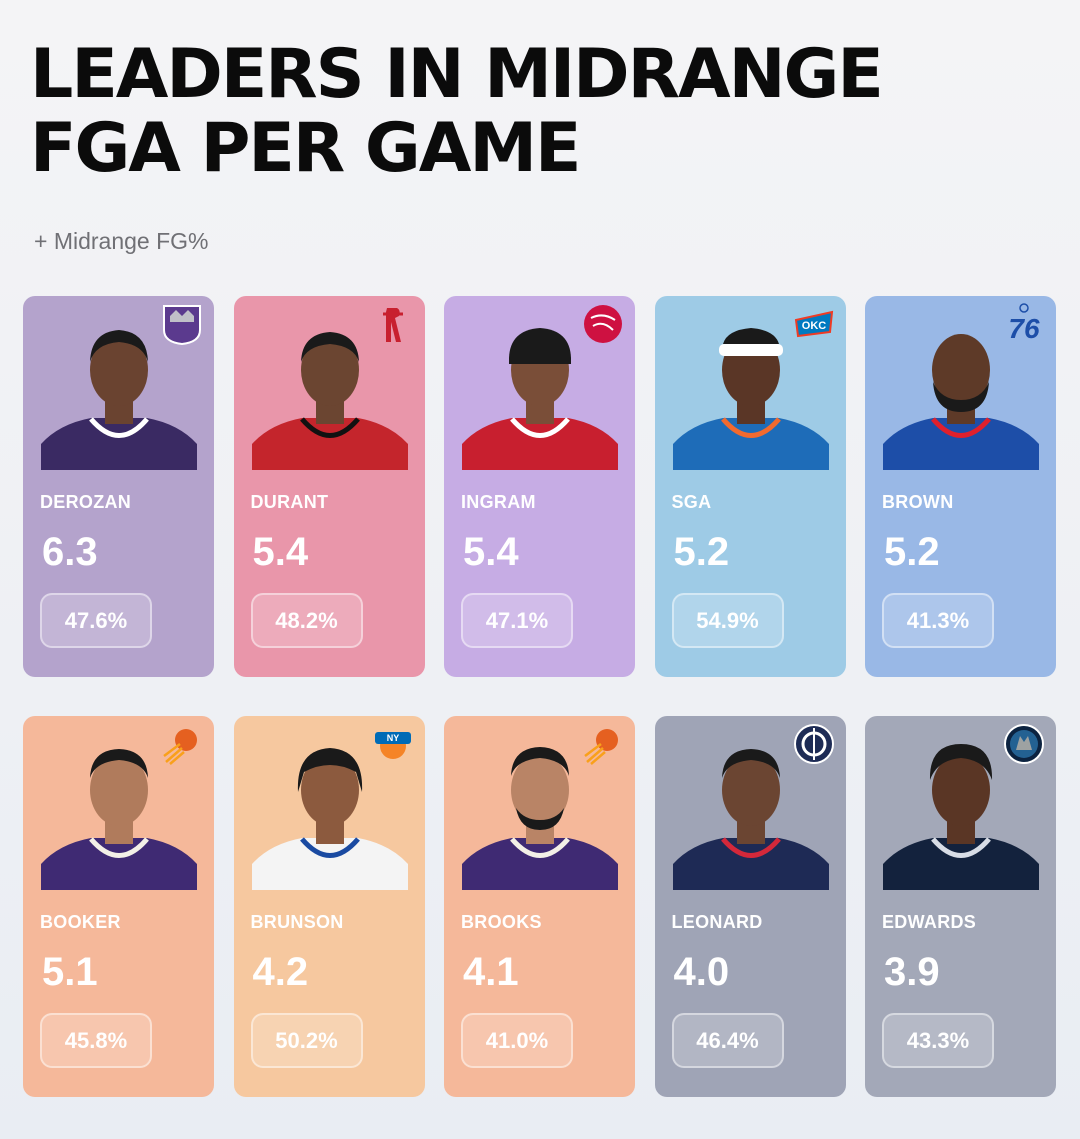 This screenshot has height=1139, width=1080. What do you see at coordinates (691, 502) in the screenshot?
I see `player-name: SGA` at bounding box center [691, 502].